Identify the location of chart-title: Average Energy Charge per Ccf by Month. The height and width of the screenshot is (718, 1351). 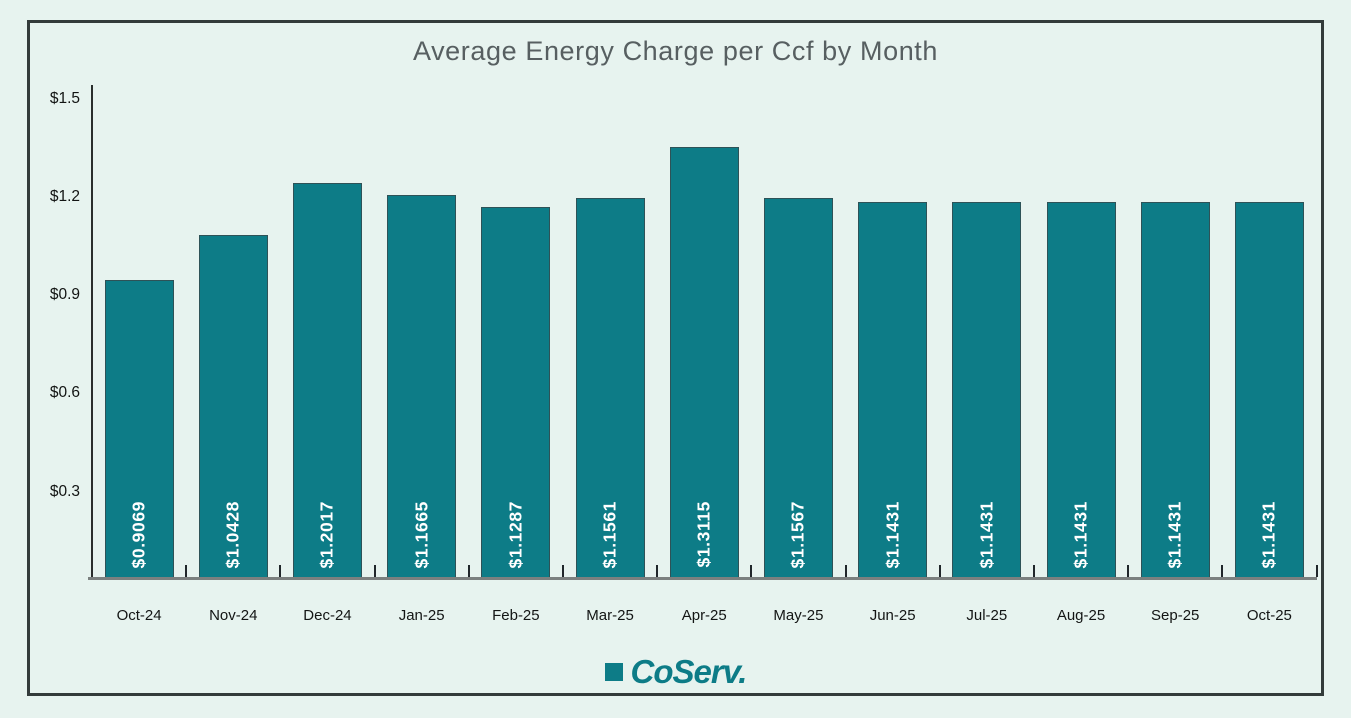
(675, 51).